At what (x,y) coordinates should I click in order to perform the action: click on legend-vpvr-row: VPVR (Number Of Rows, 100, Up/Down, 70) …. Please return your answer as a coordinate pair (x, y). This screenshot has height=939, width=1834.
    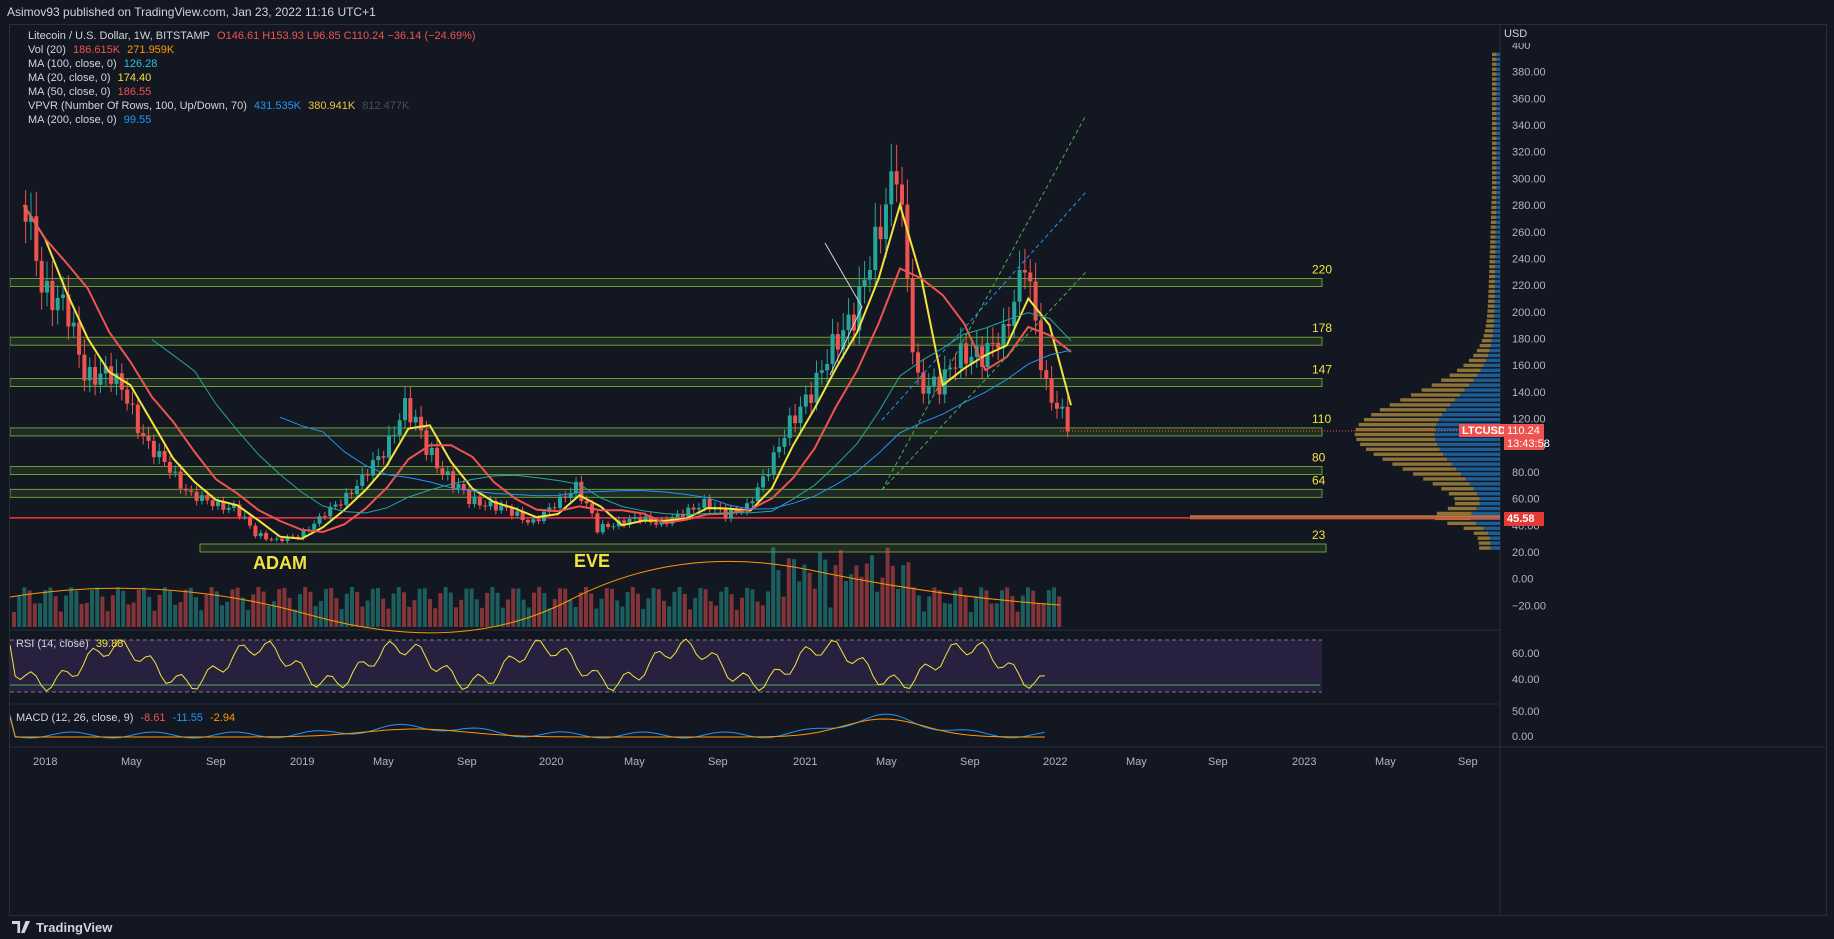
    Looking at the image, I should click on (220, 106).